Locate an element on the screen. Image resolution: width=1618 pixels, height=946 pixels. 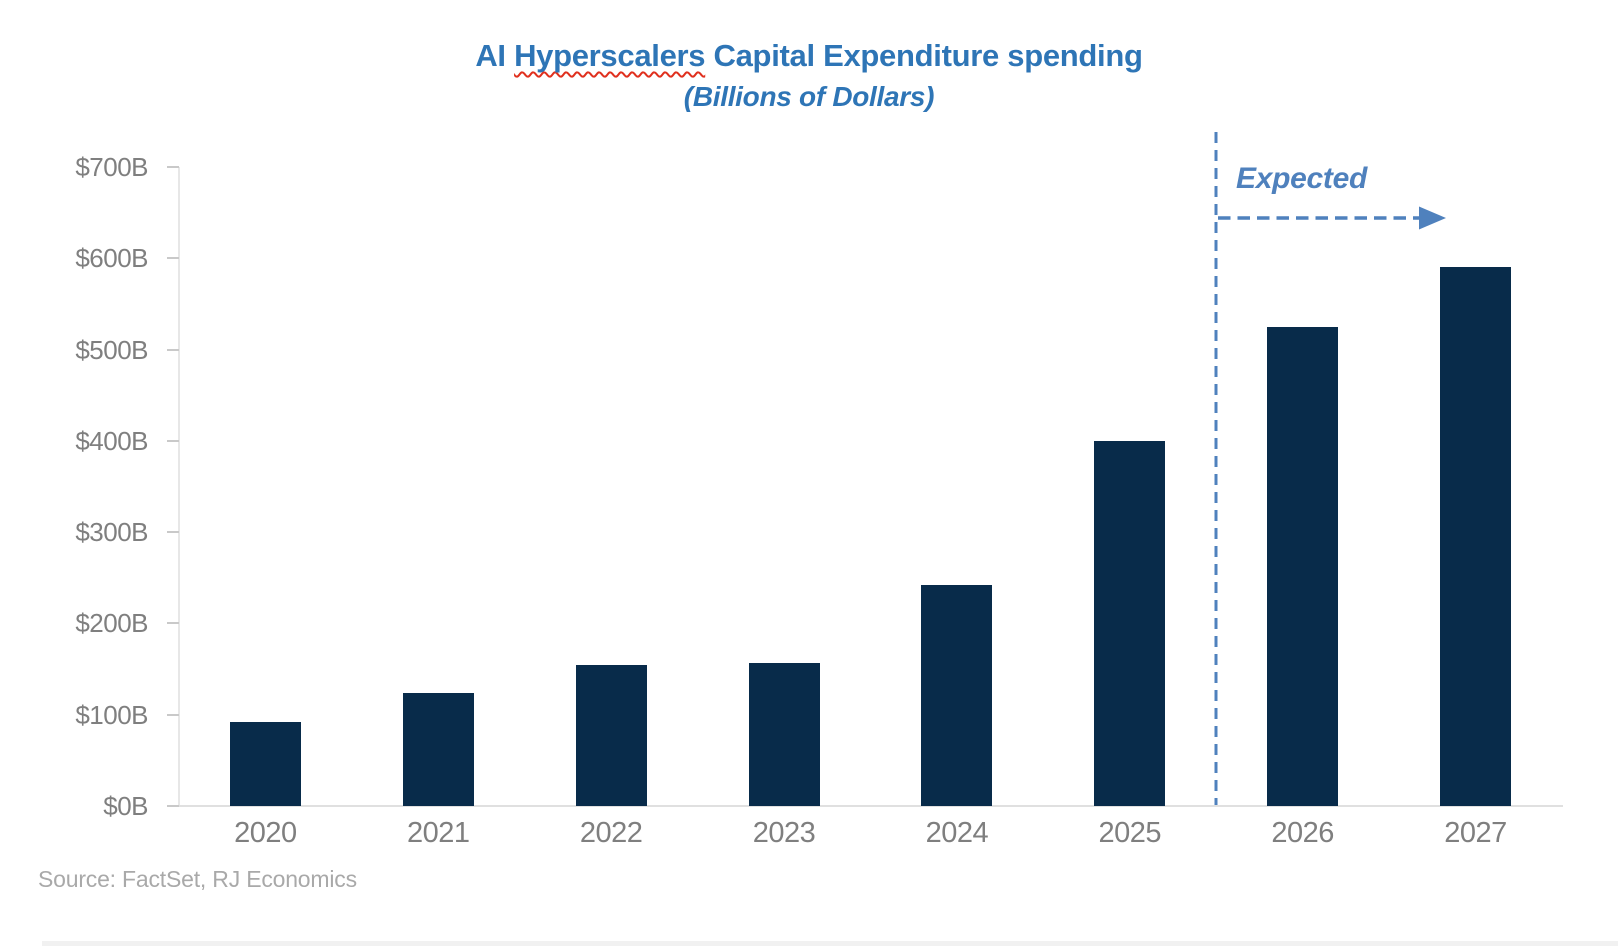
x-axis-label-2024: 2024 is located at coordinates (957, 833).